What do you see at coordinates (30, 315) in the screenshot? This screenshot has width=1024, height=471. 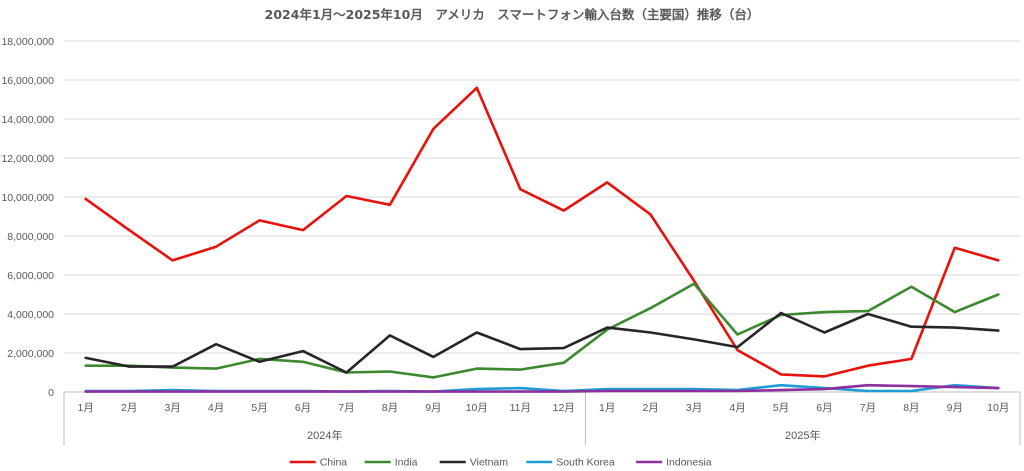 I see `y-tick-label: 4,000,000` at bounding box center [30, 315].